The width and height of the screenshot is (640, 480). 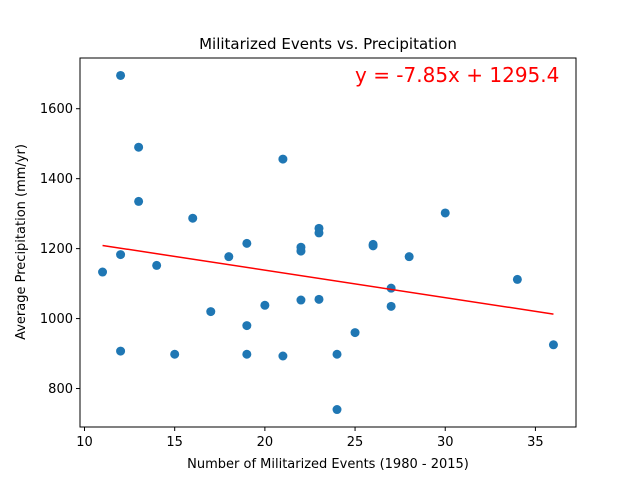 What do you see at coordinates (328, 279) in the screenshot?
I see `regression-line` at bounding box center [328, 279].